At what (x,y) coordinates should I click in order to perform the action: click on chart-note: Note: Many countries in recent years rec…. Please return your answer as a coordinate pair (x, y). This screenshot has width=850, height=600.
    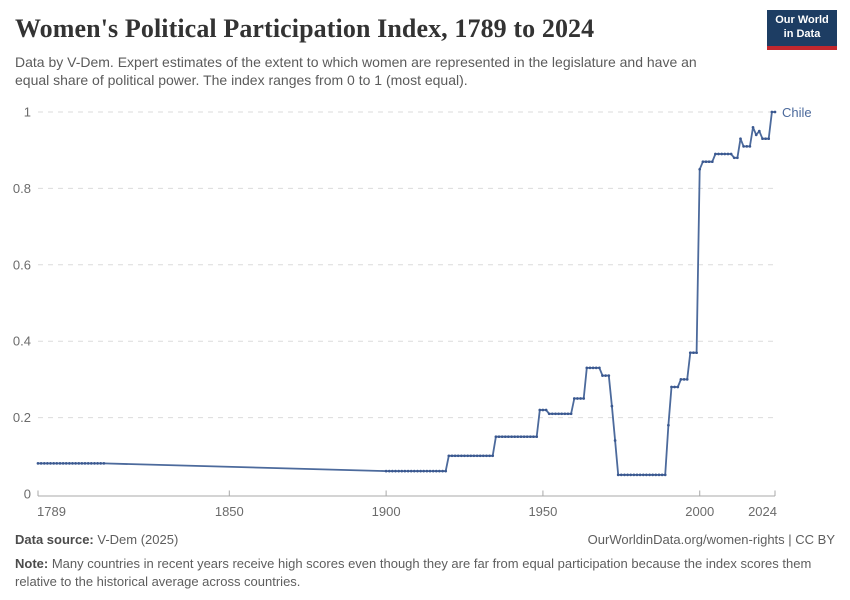
    Looking at the image, I should click on (425, 572).